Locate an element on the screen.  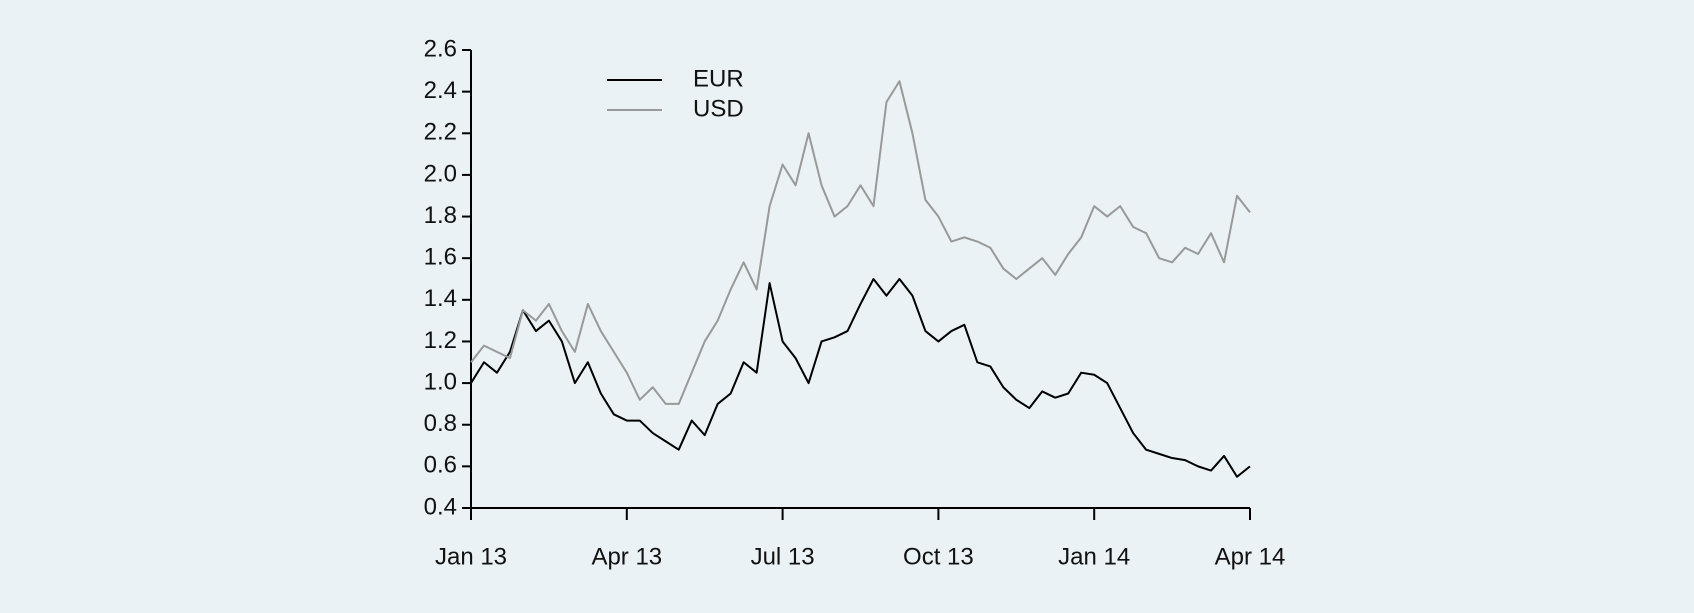
y-tick-label: 1.4 is located at coordinates (440, 298).